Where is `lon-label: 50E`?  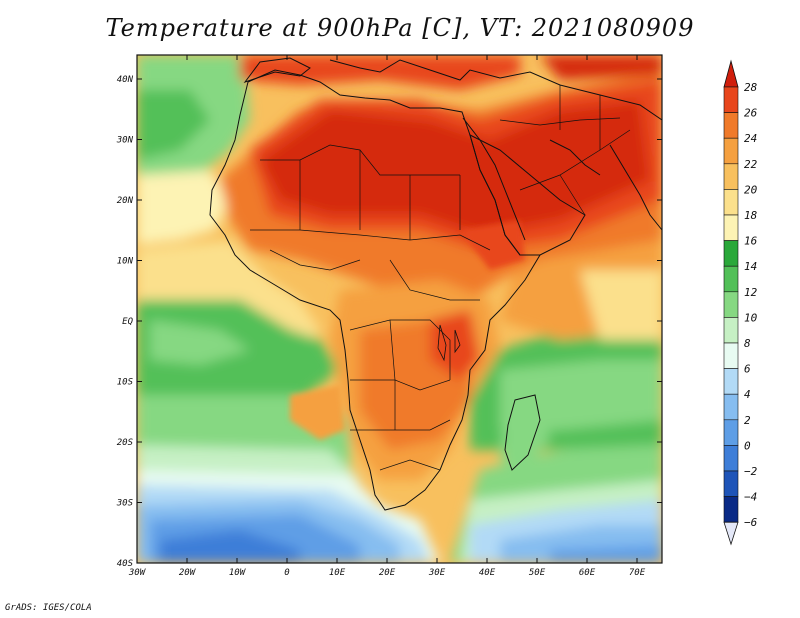
lon-label: 50E is located at coordinates (537, 573).